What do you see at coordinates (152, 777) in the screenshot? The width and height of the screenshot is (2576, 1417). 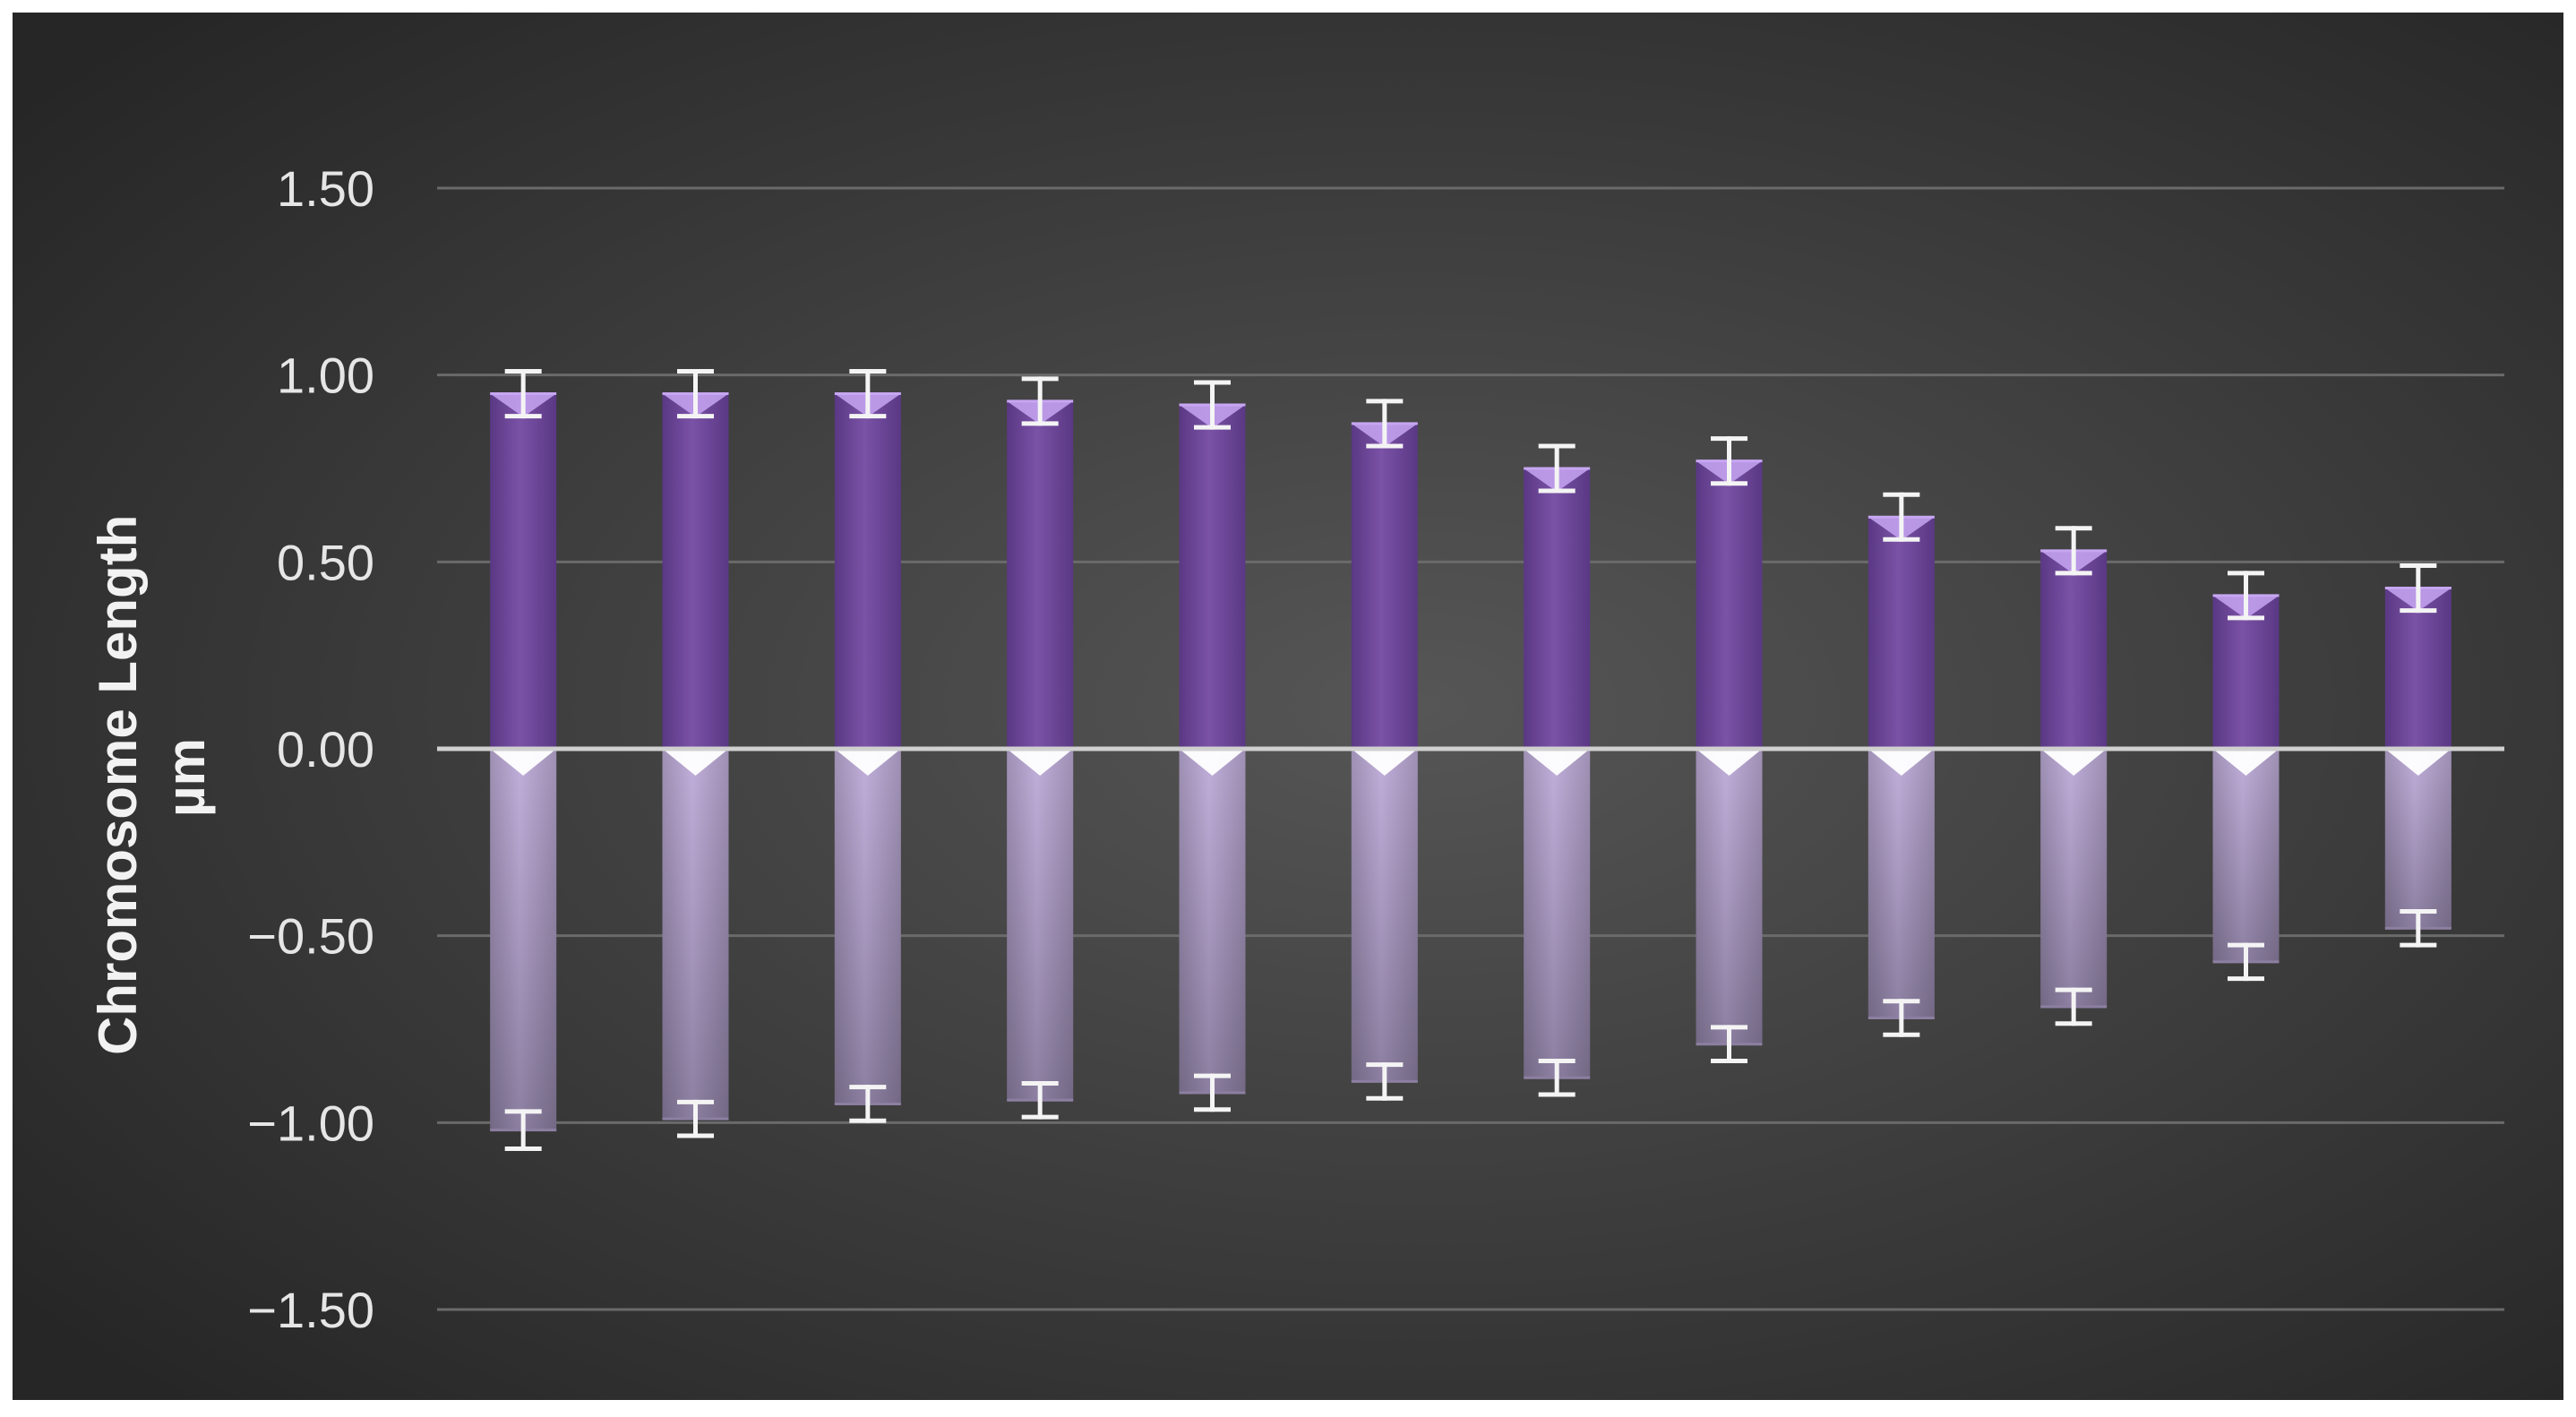 I see `y-axis-title: Chromosome Length µm` at bounding box center [152, 777].